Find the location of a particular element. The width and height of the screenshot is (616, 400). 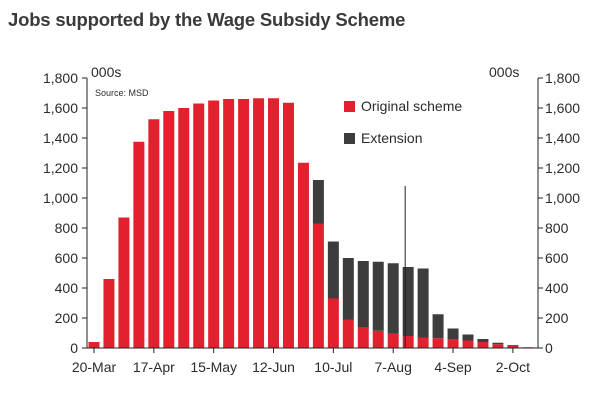

y-tick-label-left: 0 is located at coordinates (74, 348).